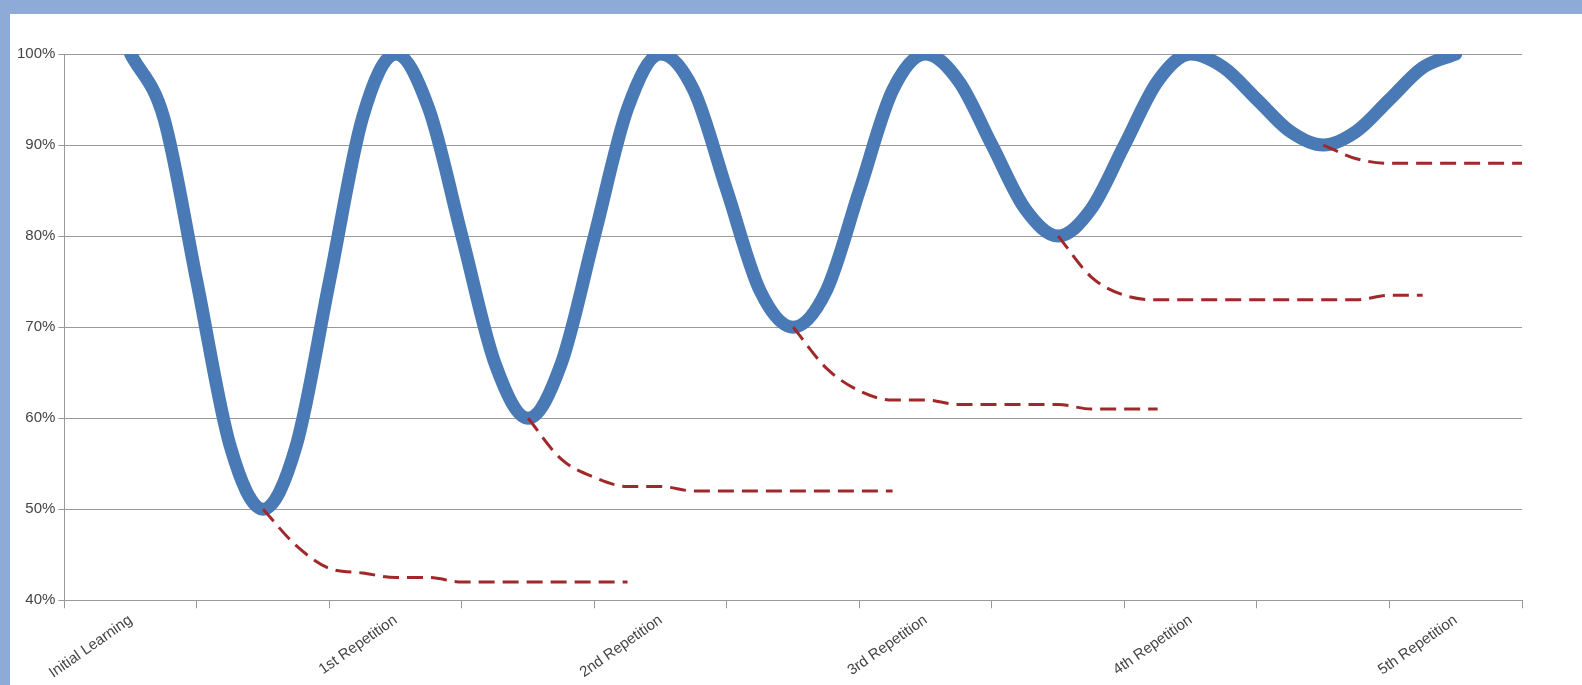  Describe the element at coordinates (40, 599) in the screenshot. I see `y-tick-label: 40%` at that location.